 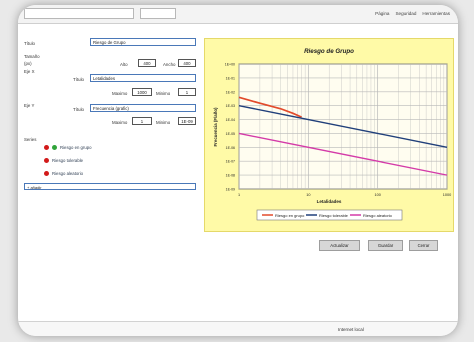 I want to click on address-tab, so click(x=79, y=13).